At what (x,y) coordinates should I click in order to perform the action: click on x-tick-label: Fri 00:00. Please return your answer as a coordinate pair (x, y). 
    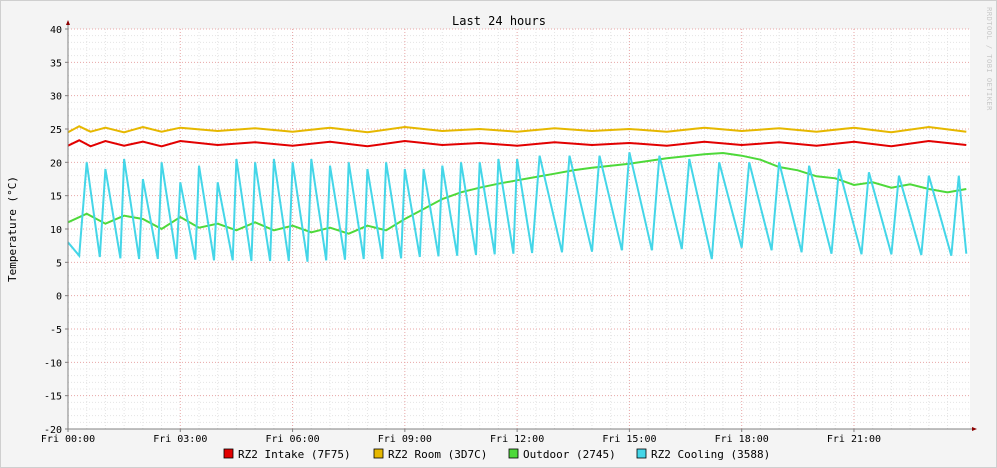
    Looking at the image, I should click on (68, 439).